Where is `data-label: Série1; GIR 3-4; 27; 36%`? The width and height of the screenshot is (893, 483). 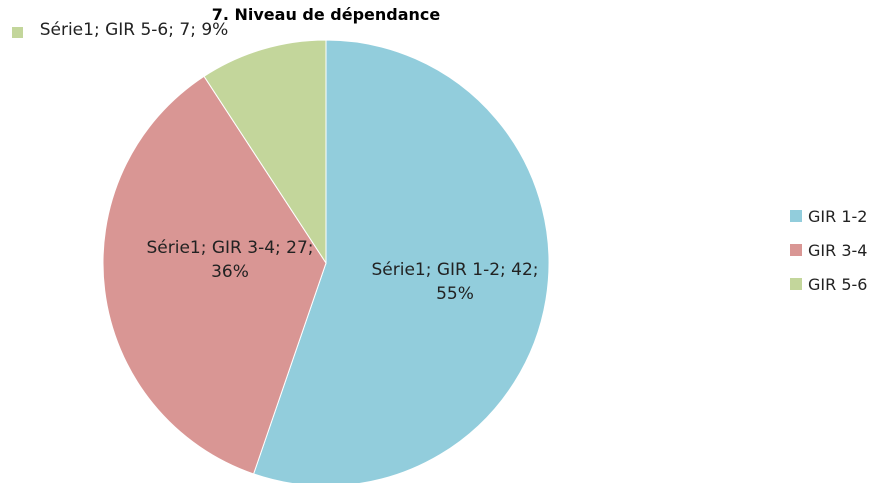
data-label: Série1; GIR 3-4; 27; 36% is located at coordinates (230, 260).